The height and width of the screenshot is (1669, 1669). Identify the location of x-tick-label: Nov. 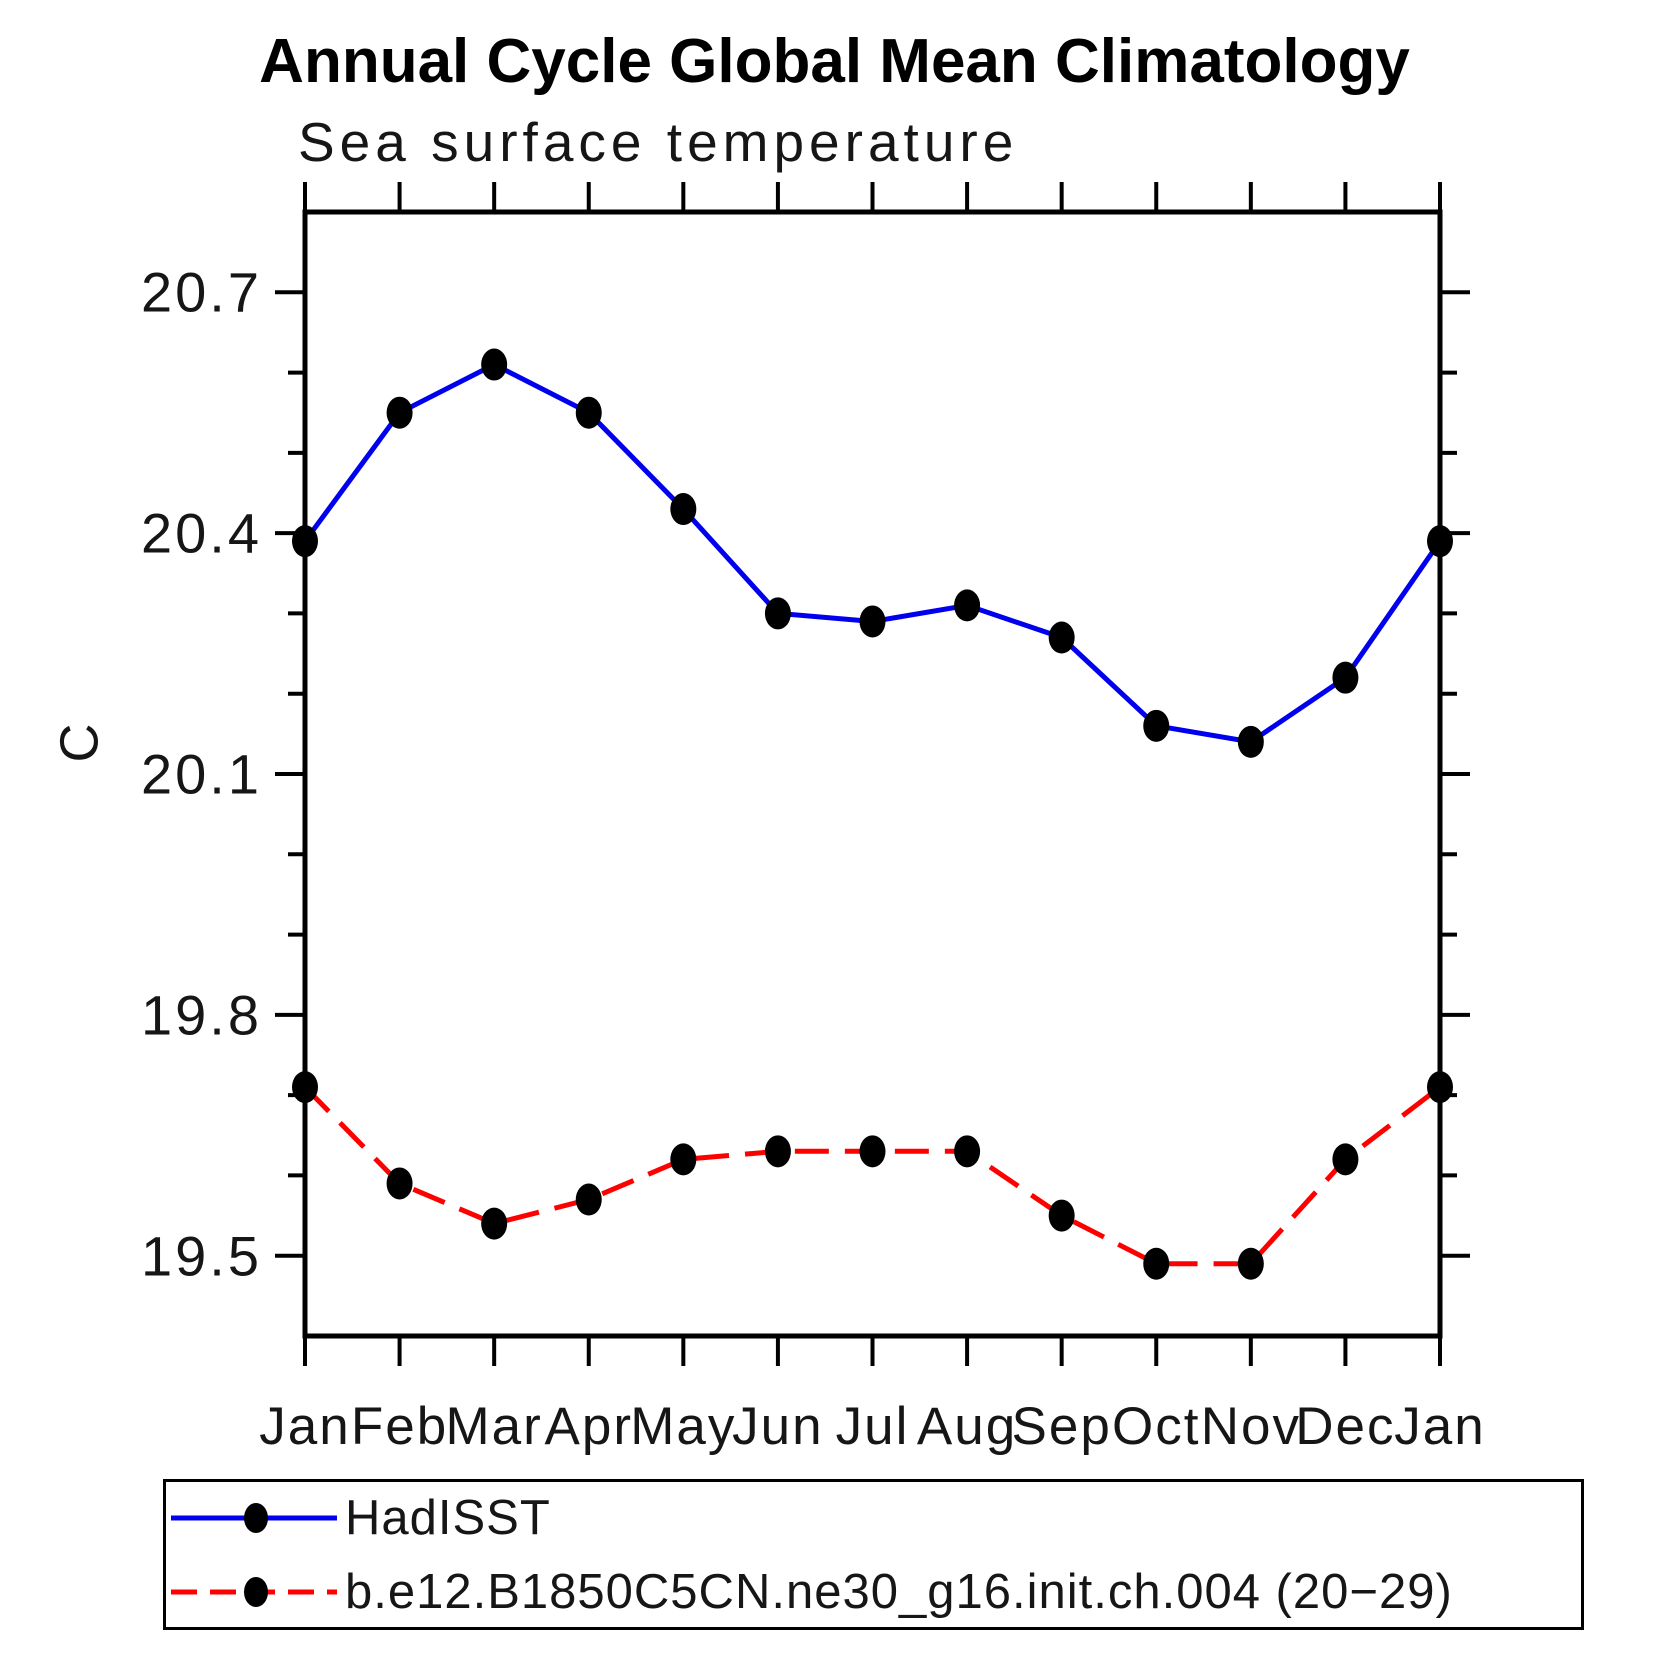
(1250, 1426).